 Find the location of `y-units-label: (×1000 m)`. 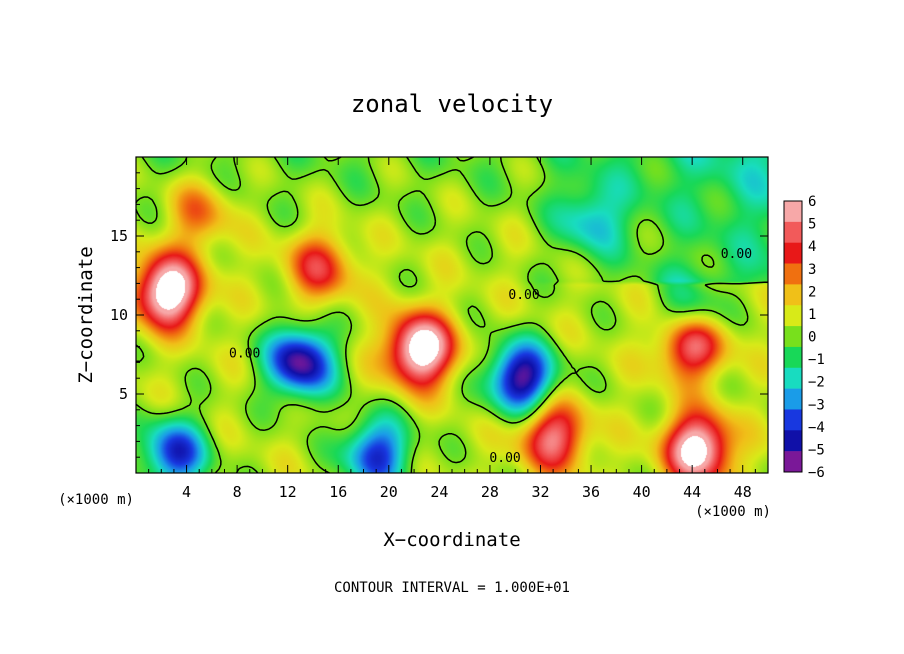

y-units-label: (×1000 m) is located at coordinates (96, 500).